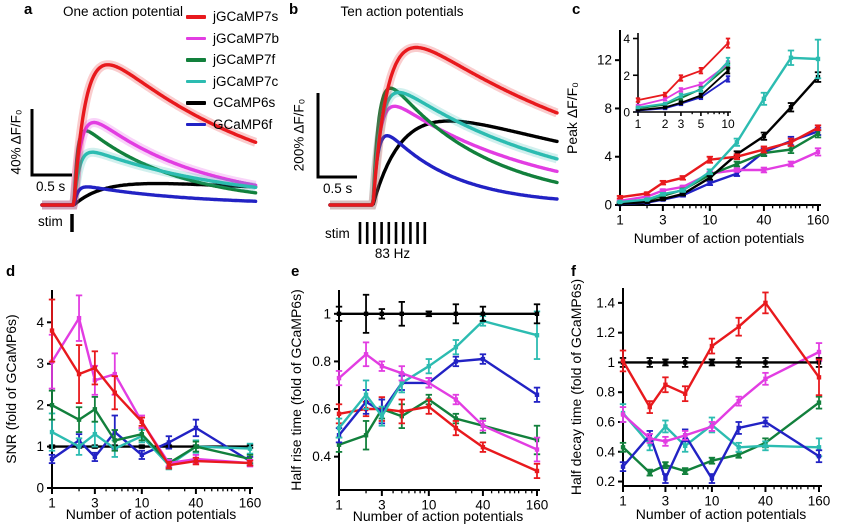 The image size is (841, 531). What do you see at coordinates (243, 124) in the screenshot?
I see `legend-label: GCaMP6f` at bounding box center [243, 124].